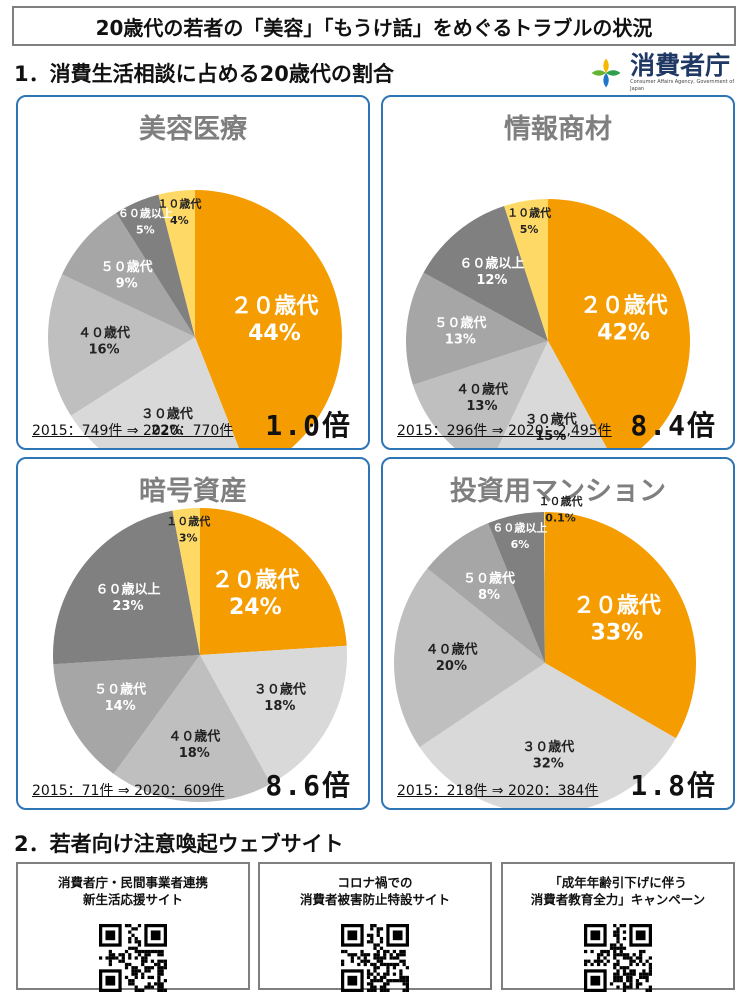  What do you see at coordinates (618, 891) in the screenshot?
I see `site-card-label: 「成年年齢引下げに伴う 消費者教育全力」キャンペーン` at bounding box center [618, 891].